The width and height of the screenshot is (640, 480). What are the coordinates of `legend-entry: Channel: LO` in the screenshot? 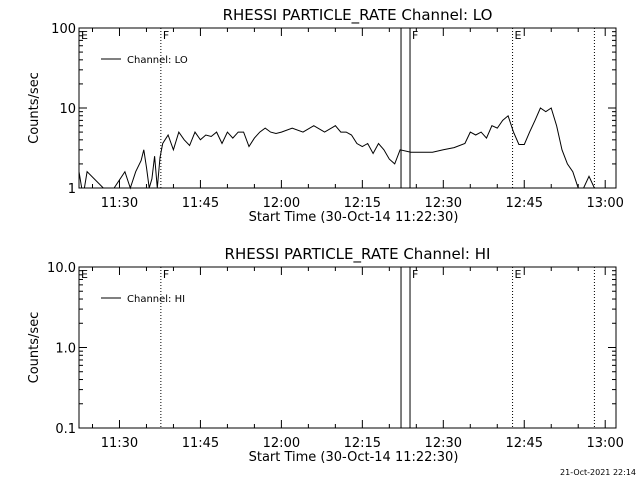 It's located at (157, 60).